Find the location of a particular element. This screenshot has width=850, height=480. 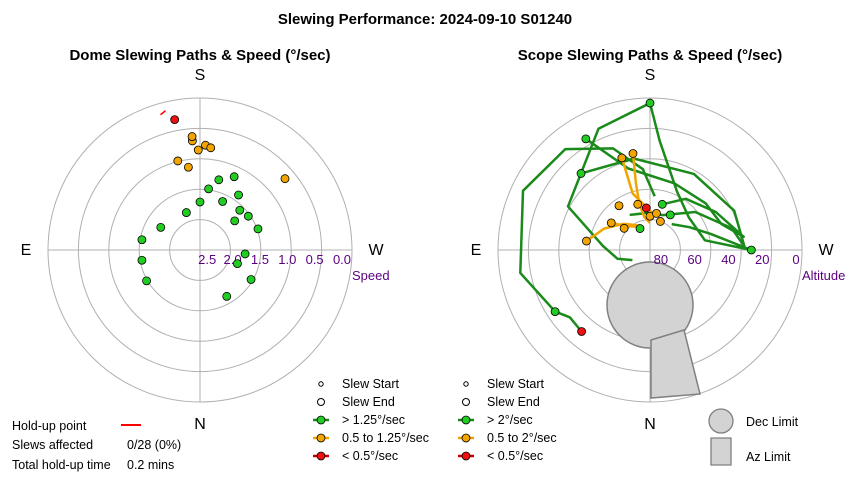

scope-data-marks is located at coordinates (637, 217).